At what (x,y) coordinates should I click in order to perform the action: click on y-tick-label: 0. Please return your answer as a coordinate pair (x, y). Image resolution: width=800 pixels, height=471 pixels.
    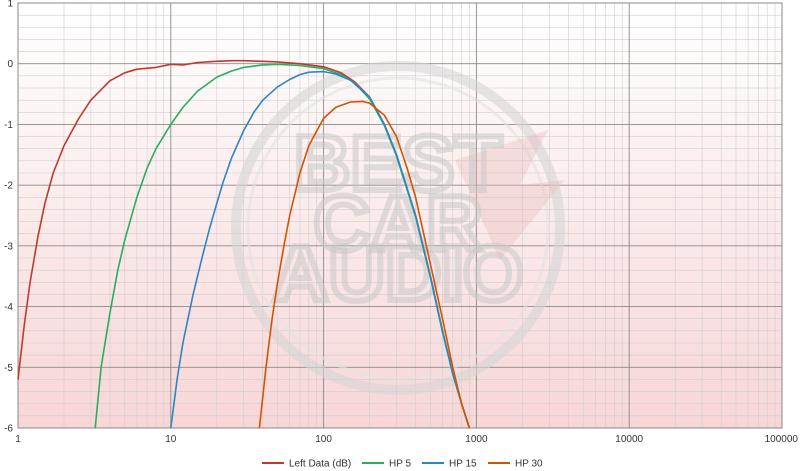
    Looking at the image, I should click on (10, 64).